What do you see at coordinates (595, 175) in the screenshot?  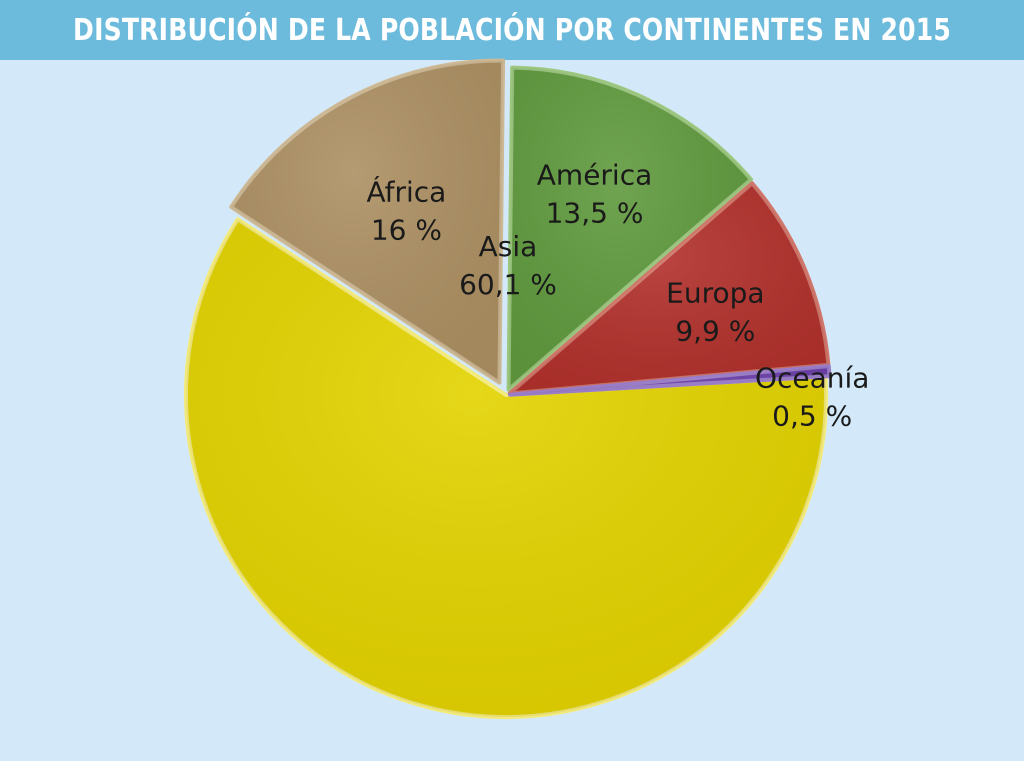 I see `slice-label-america: América` at bounding box center [595, 175].